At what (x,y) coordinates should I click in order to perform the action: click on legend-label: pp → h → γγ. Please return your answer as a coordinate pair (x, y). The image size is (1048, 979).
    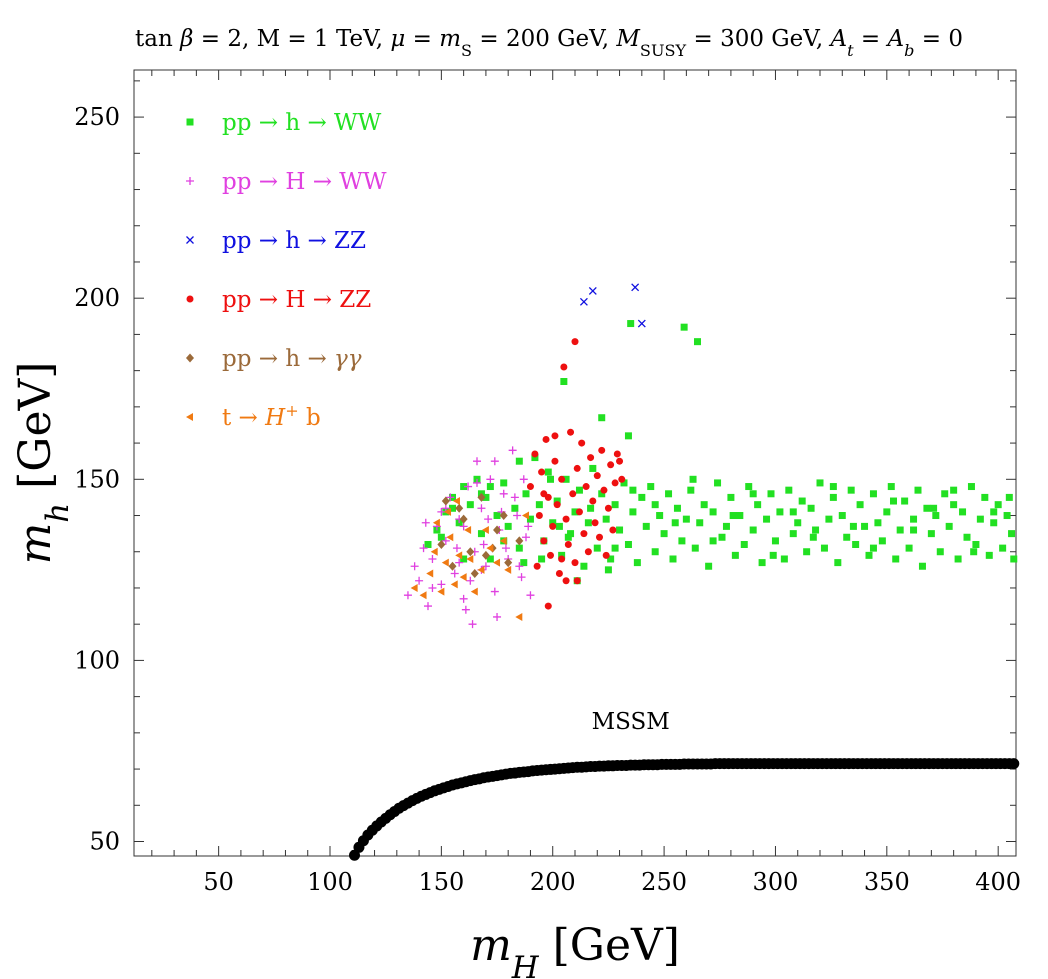
    Looking at the image, I should click on (292, 359).